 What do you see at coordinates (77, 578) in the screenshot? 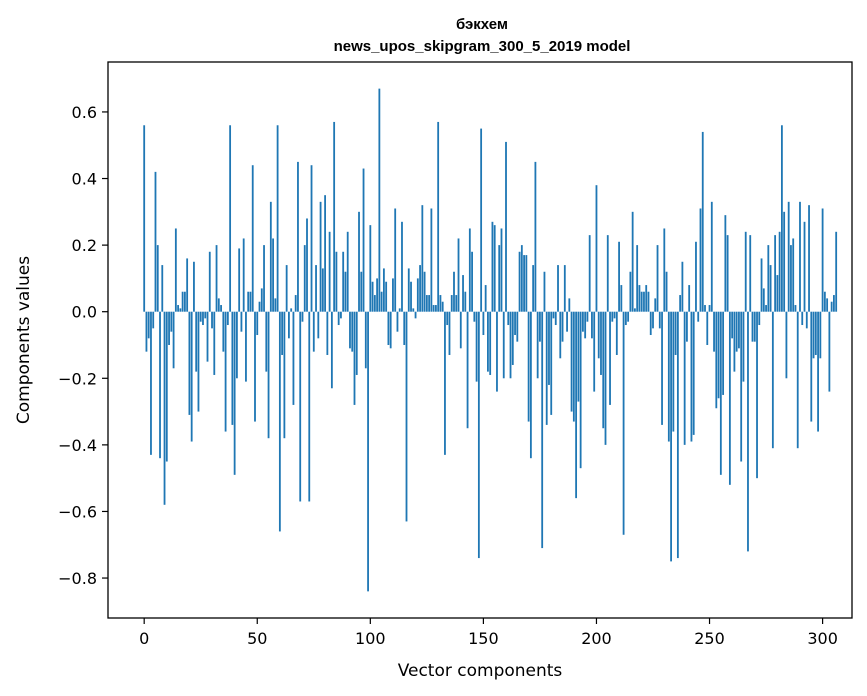
I see `y-tick-label: −0.8` at bounding box center [77, 578].